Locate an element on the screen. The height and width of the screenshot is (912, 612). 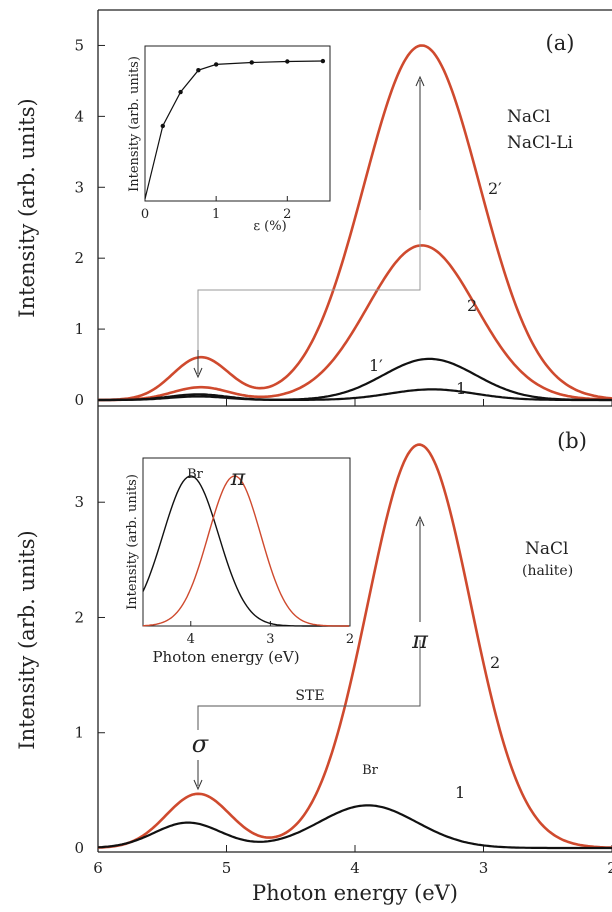
panel-b-inset-br-label: Br is located at coordinates (195, 474).